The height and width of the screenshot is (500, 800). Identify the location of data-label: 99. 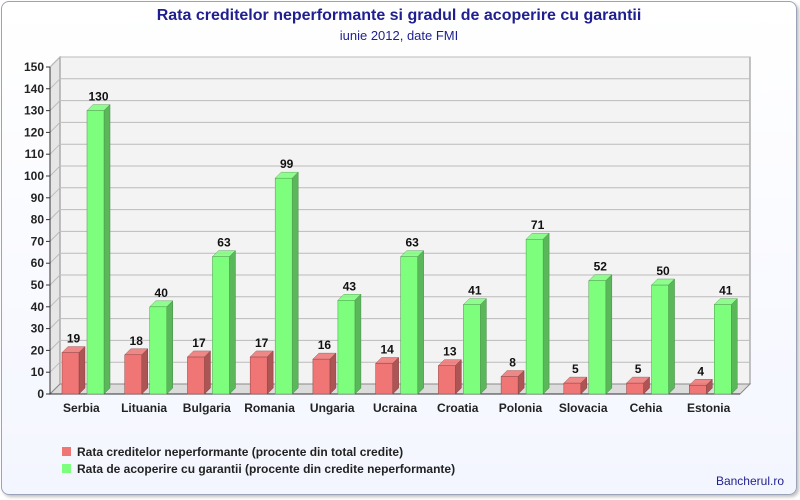
(287, 164).